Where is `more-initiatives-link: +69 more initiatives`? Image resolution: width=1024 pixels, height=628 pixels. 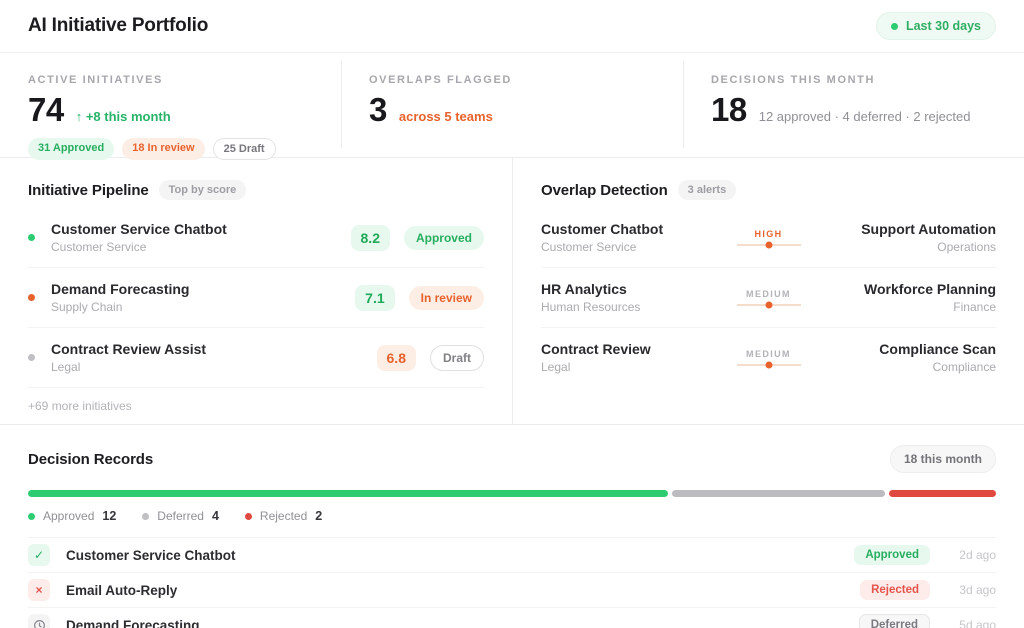
more-initiatives-link: +69 more initiatives is located at coordinates (80, 406).